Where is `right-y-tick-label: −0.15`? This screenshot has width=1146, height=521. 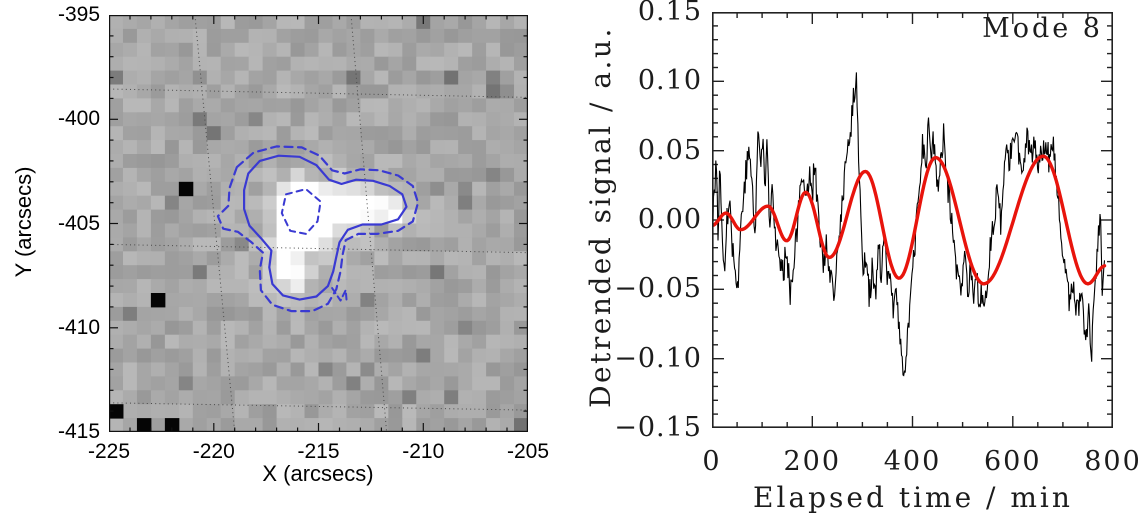 right-y-tick-label: −0.15 is located at coordinates (658, 427).